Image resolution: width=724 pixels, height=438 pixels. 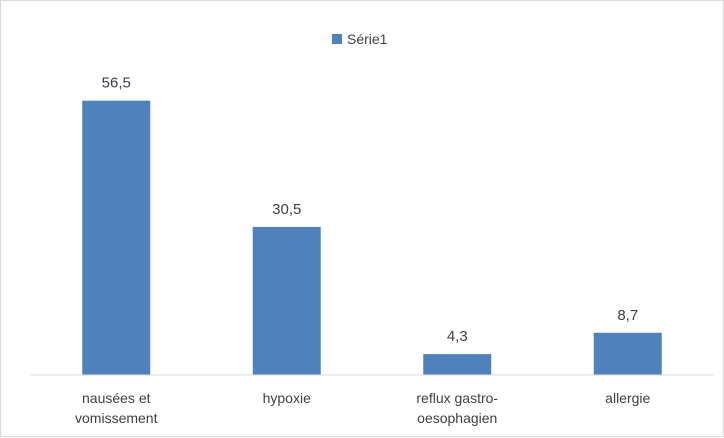 I want to click on legend-label-serie1: Série1, so click(x=367, y=39).